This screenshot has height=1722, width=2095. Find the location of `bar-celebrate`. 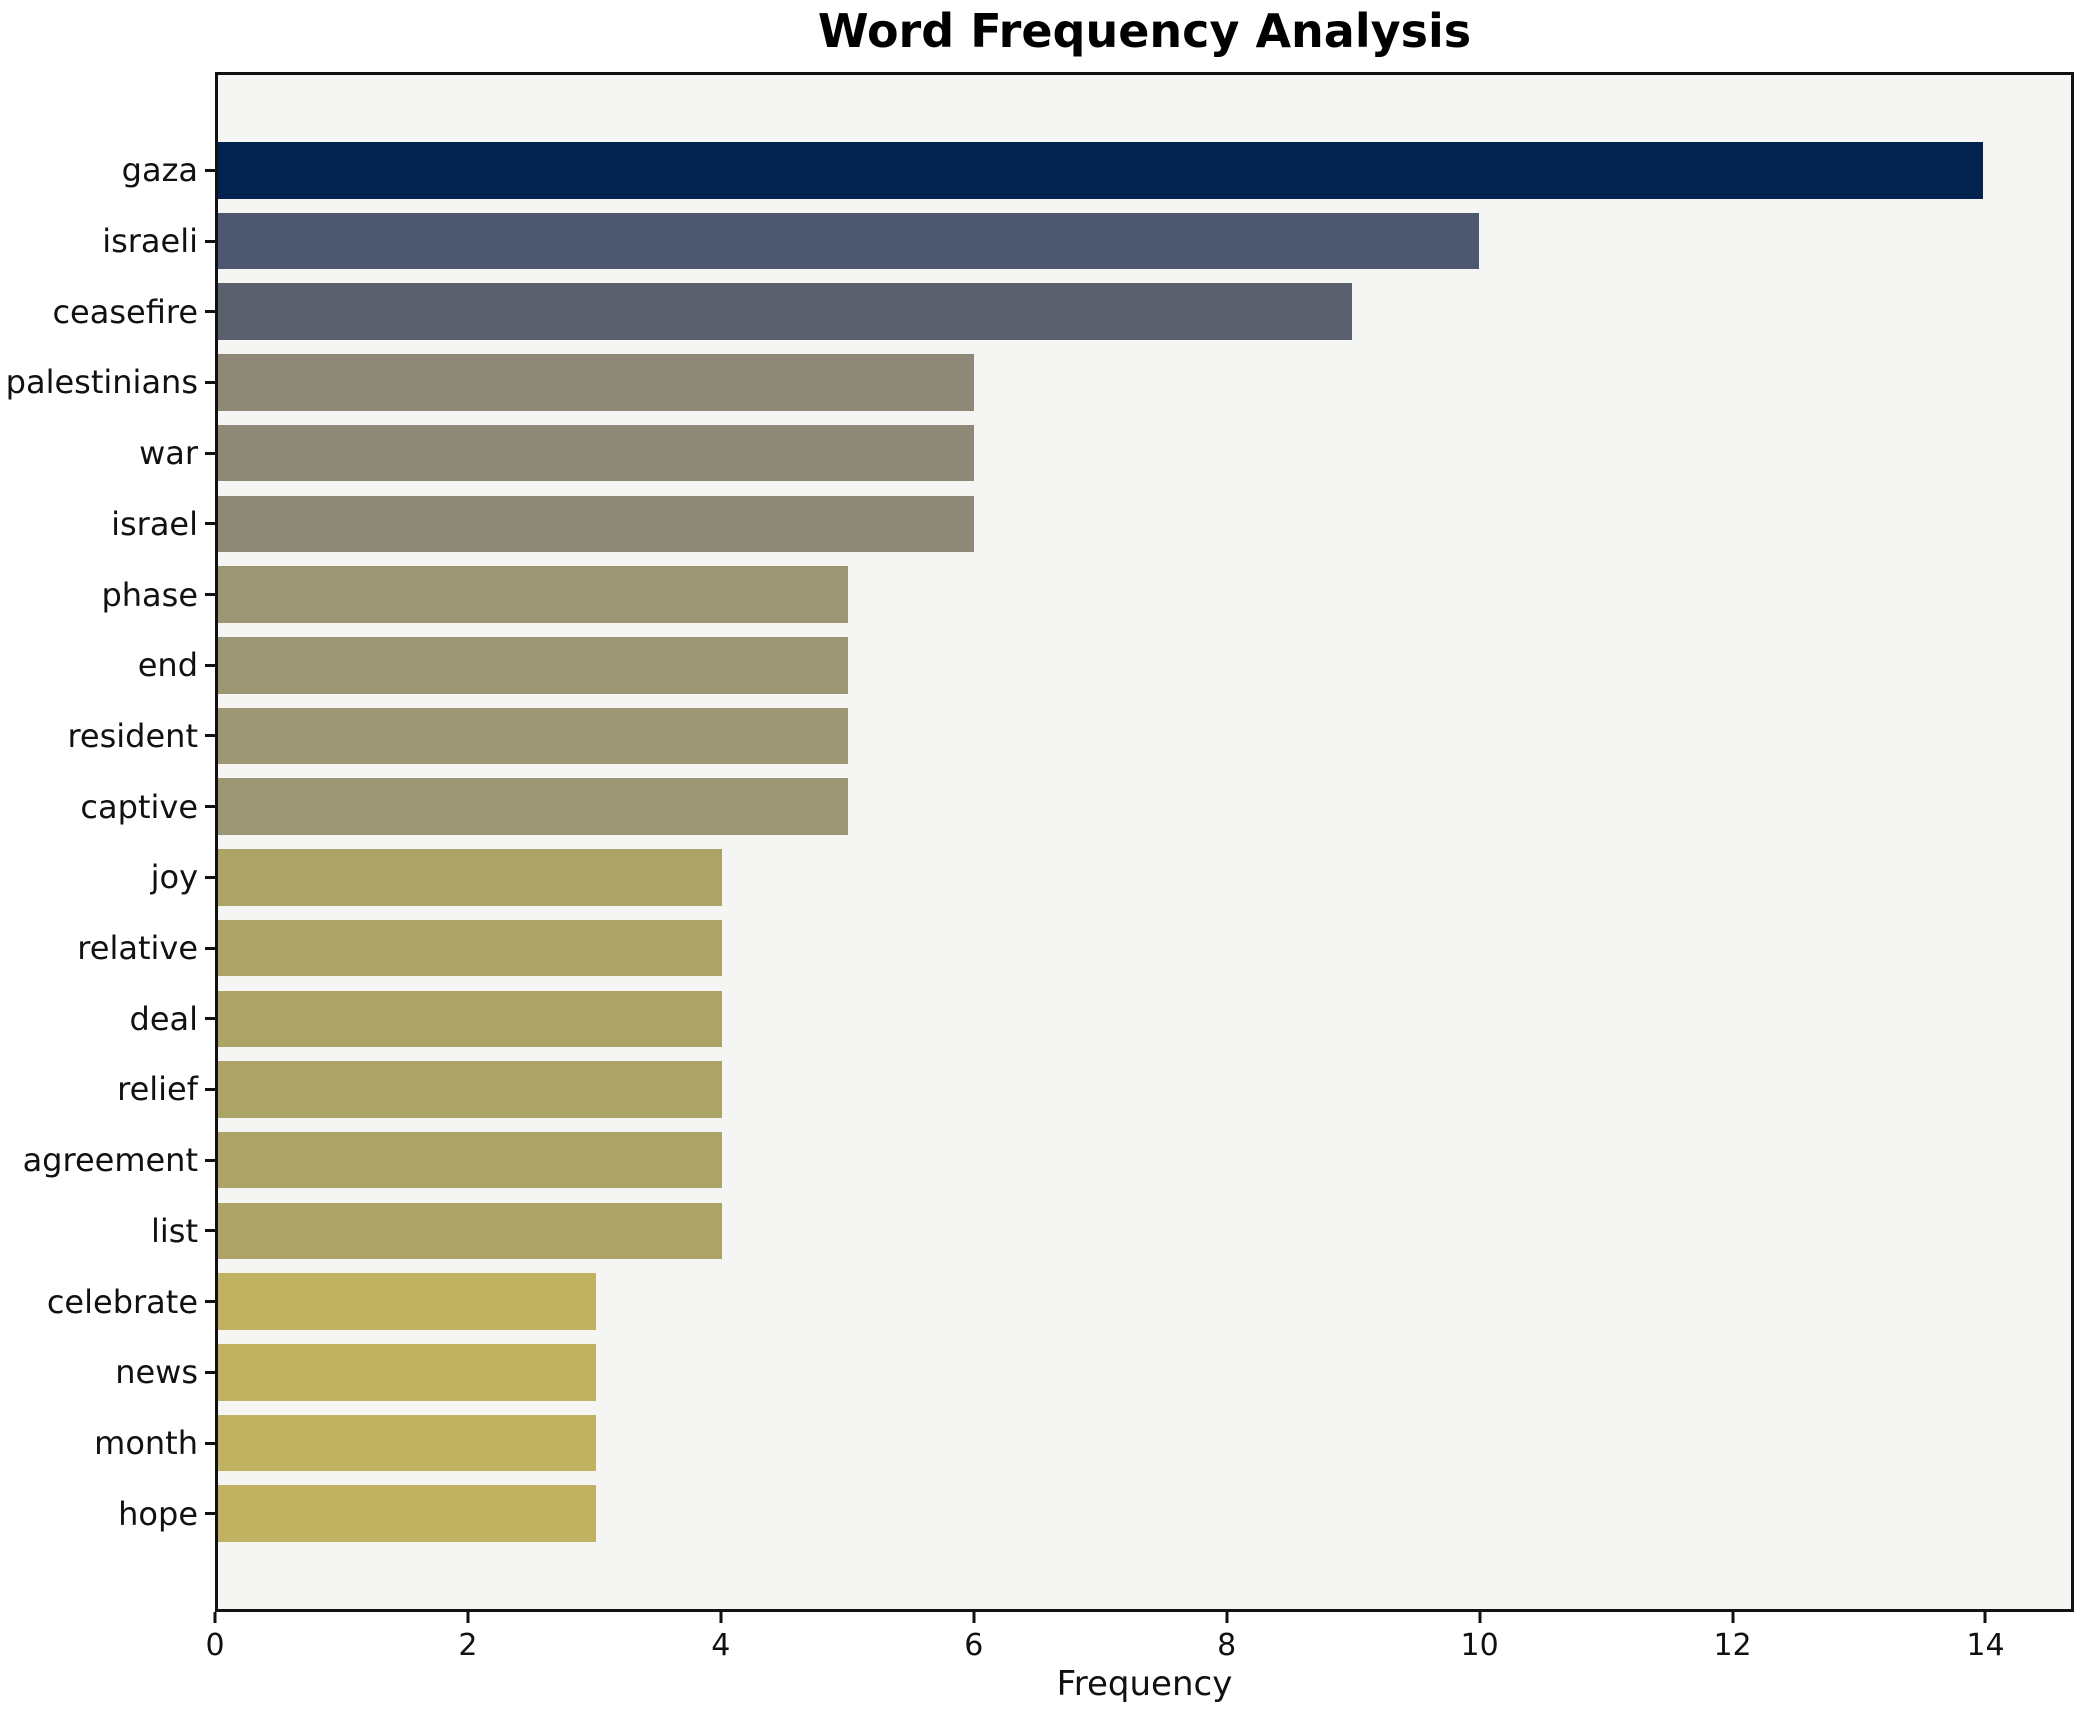

bar-celebrate is located at coordinates (407, 1301).